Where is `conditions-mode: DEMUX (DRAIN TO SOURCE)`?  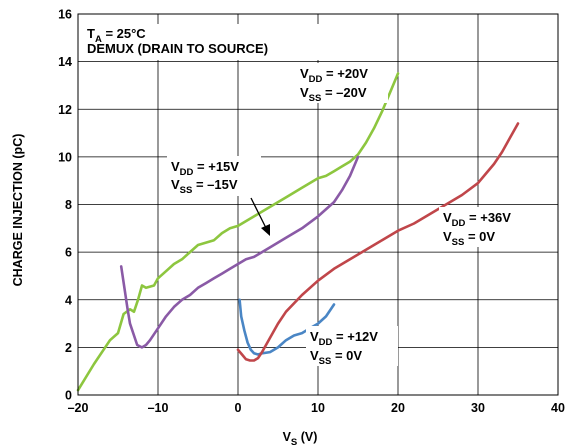
conditions-mode: DEMUX (DRAIN TO SOURCE) is located at coordinates (177, 48).